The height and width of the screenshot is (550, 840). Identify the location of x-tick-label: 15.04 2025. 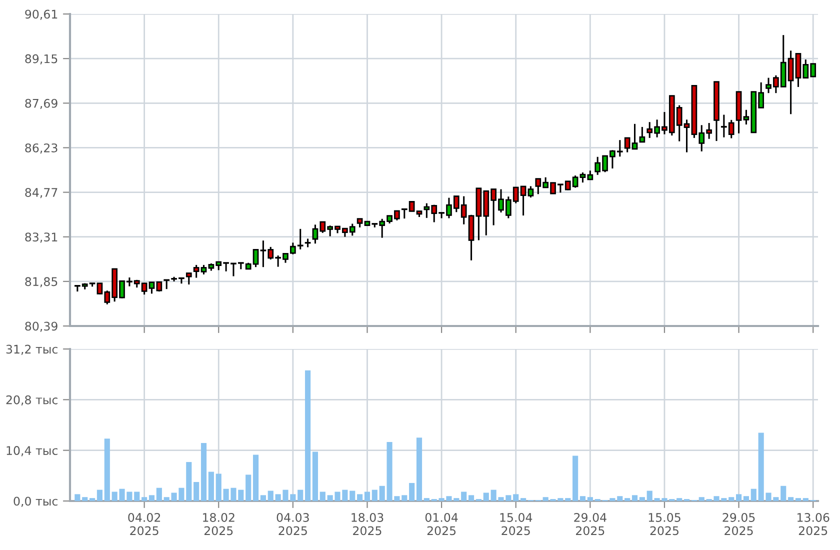
(516, 524).